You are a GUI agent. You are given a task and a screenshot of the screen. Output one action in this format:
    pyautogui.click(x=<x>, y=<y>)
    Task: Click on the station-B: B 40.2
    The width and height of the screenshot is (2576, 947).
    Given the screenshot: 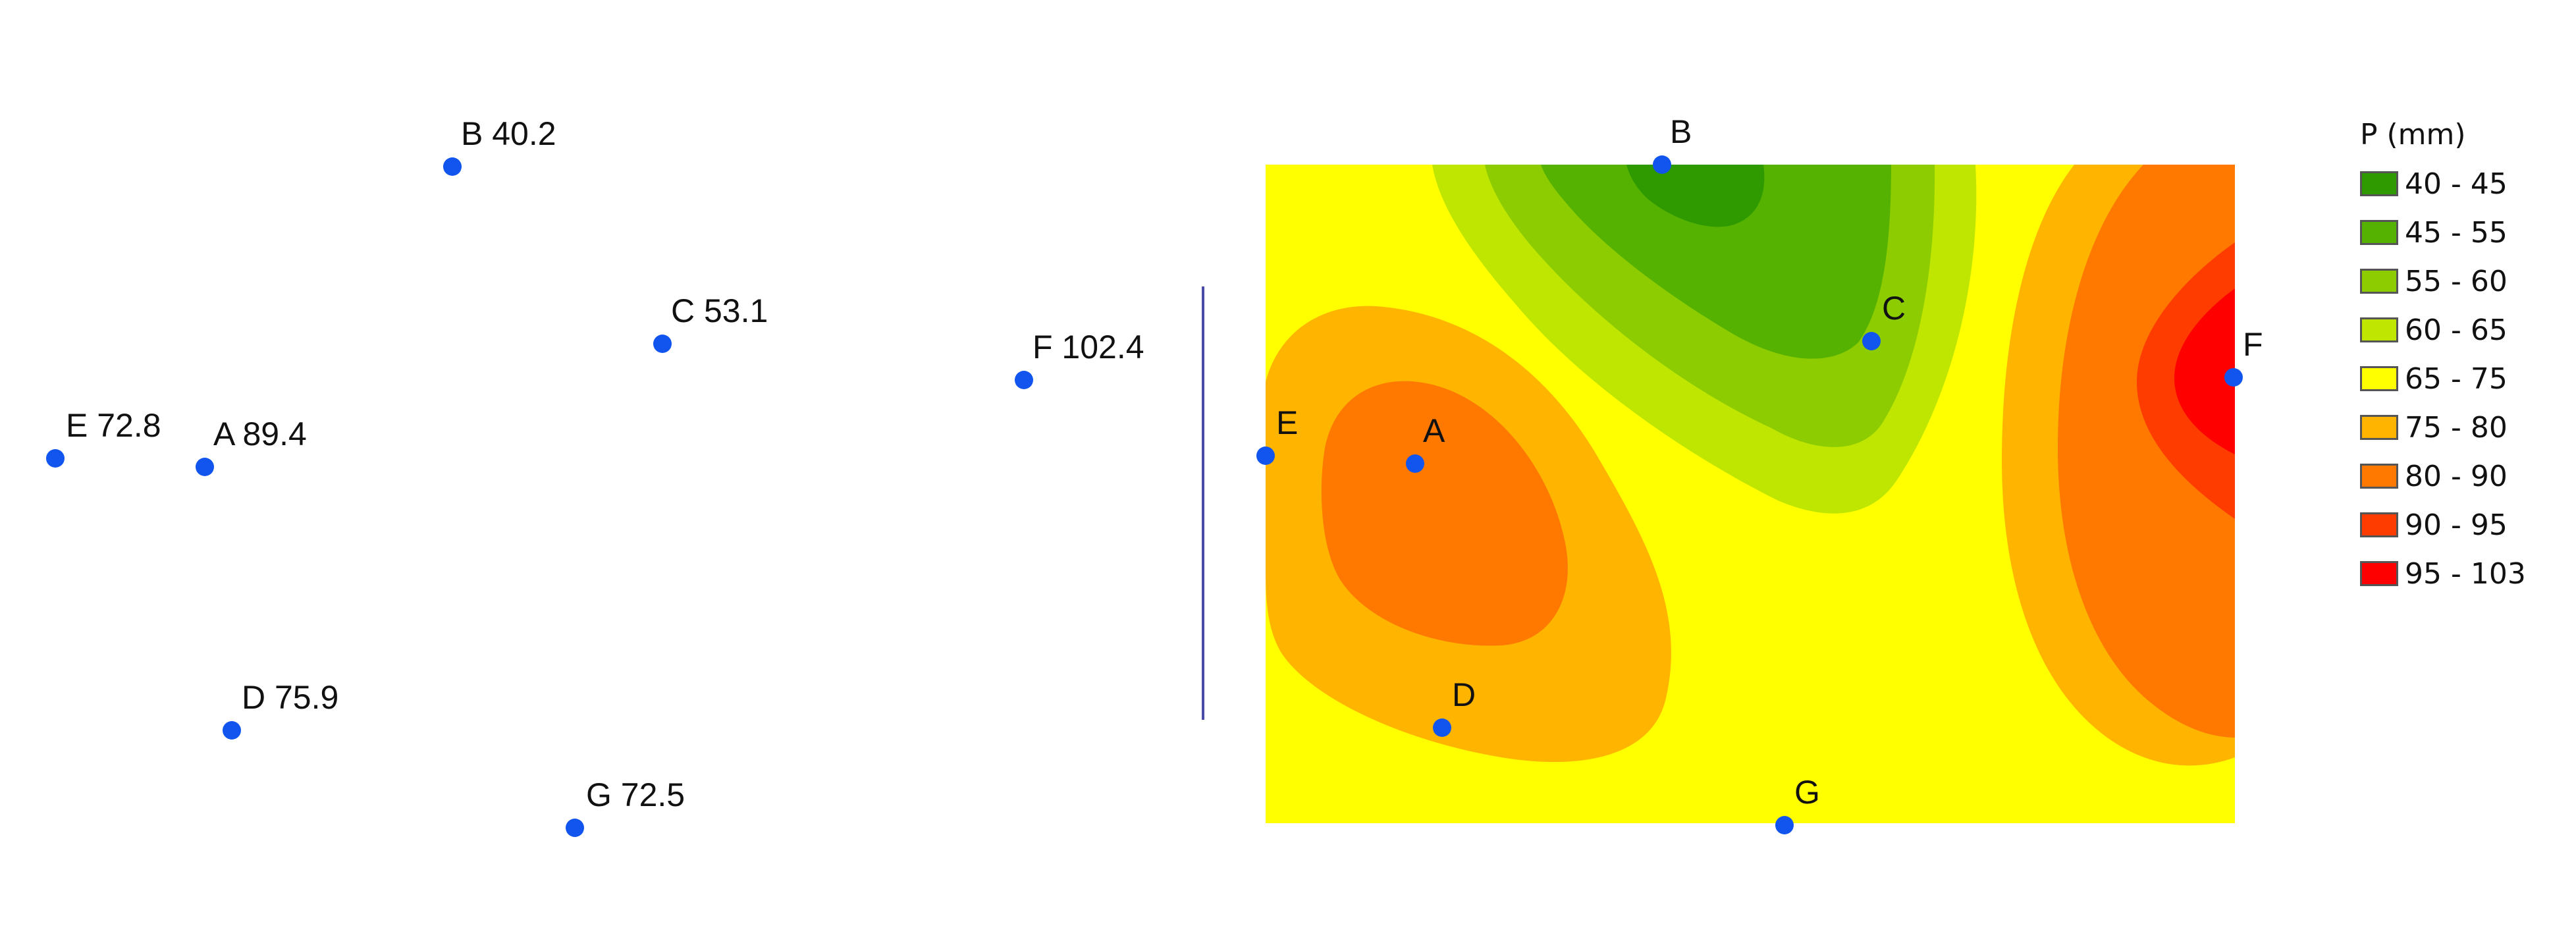 What is the action you would take?
    pyautogui.click(x=499, y=145)
    